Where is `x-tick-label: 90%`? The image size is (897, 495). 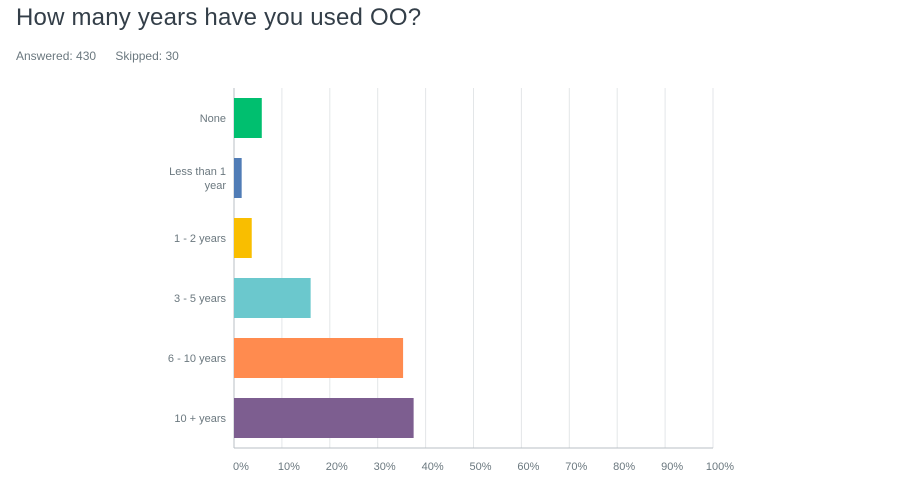
x-tick-label: 90% is located at coordinates (672, 467).